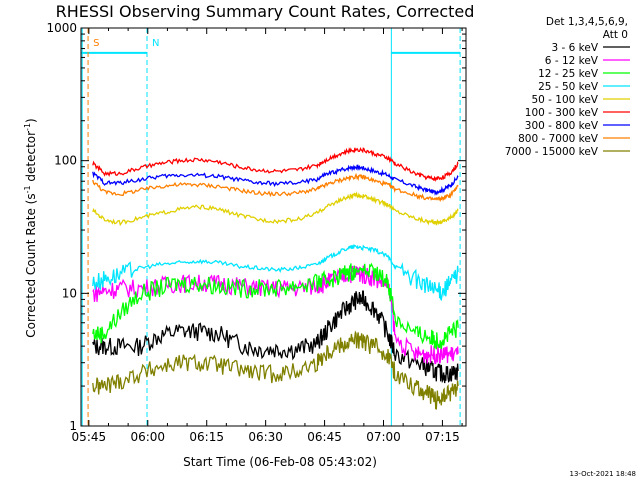 Image resolution: width=640 pixels, height=480 pixels. What do you see at coordinates (442, 437) in the screenshot?
I see `x-tick-label-6: 07:15` at bounding box center [442, 437].